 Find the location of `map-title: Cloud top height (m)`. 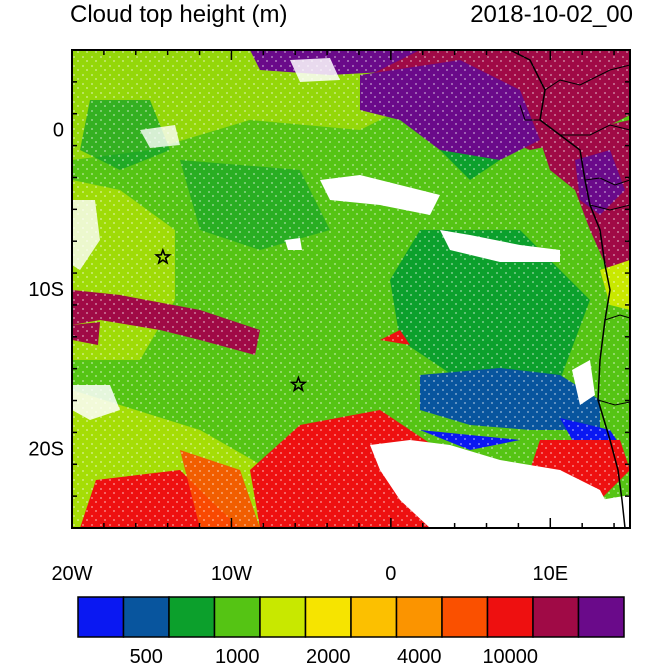

map-title: Cloud top height (m) is located at coordinates (178, 14).